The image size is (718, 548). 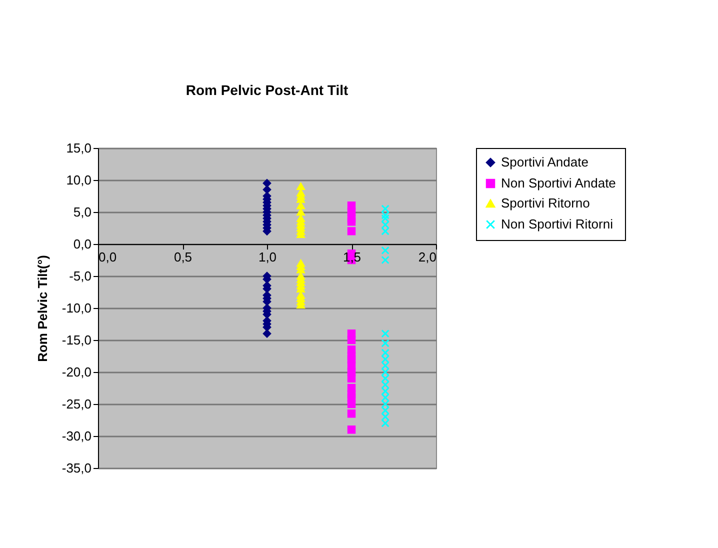 I want to click on y-tick-label: 0,0, so click(x=82, y=244).